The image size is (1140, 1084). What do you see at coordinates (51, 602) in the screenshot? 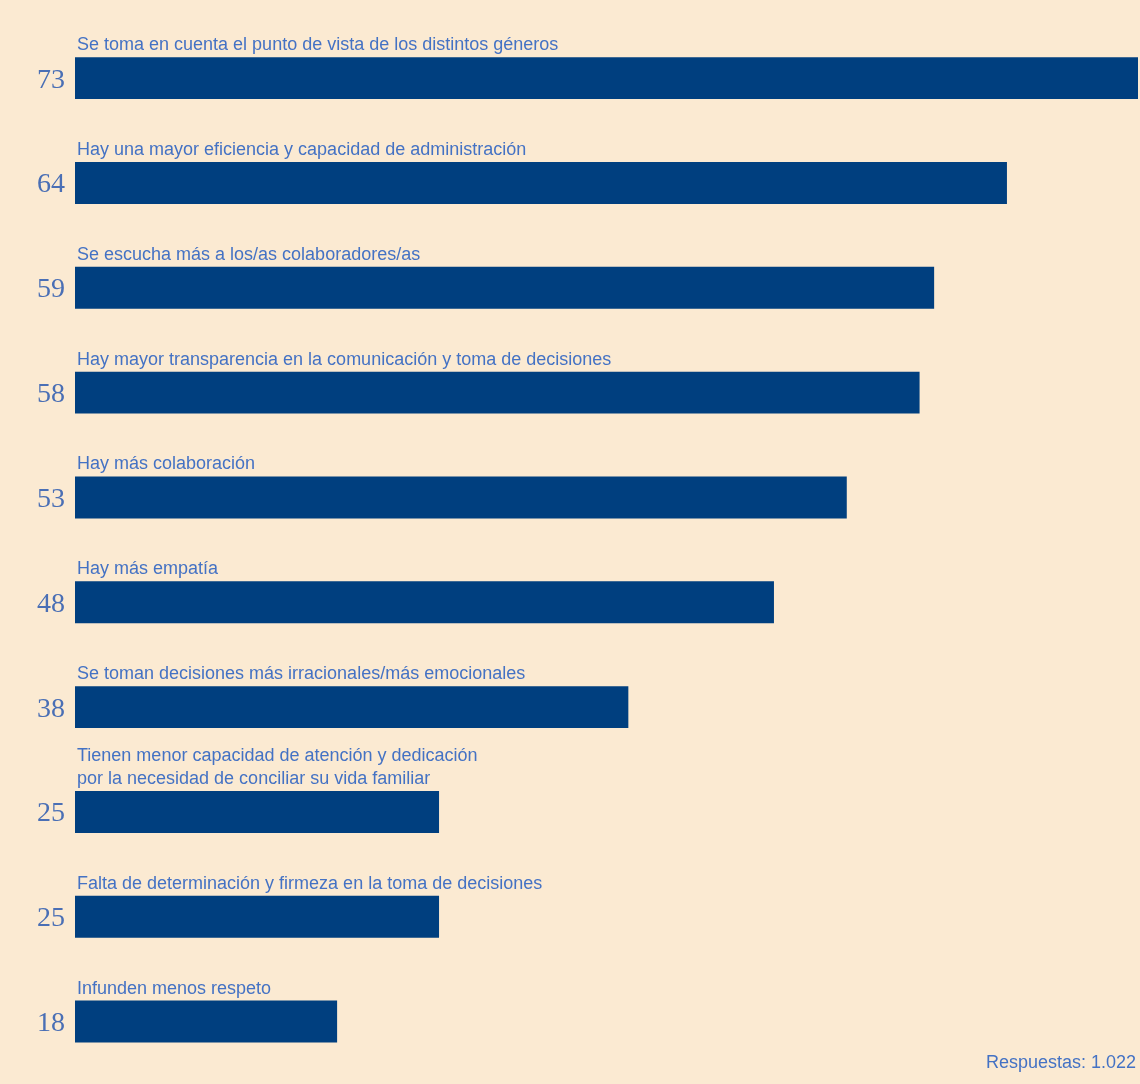
I see `data-label: 48` at bounding box center [51, 602].